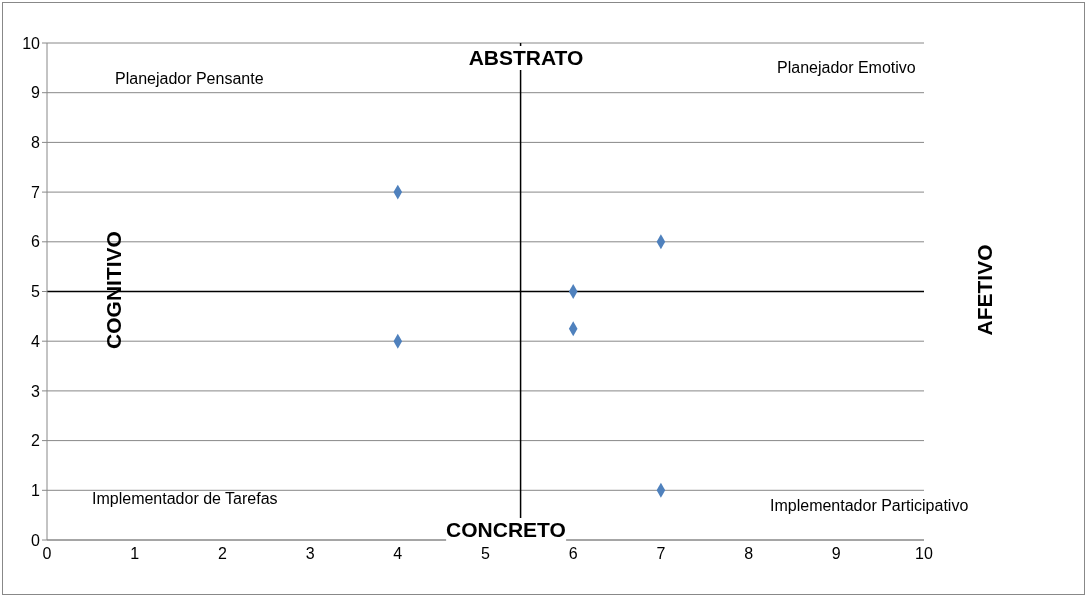  What do you see at coordinates (114, 290) in the screenshot?
I see `annotation: COGNITIVO` at bounding box center [114, 290].